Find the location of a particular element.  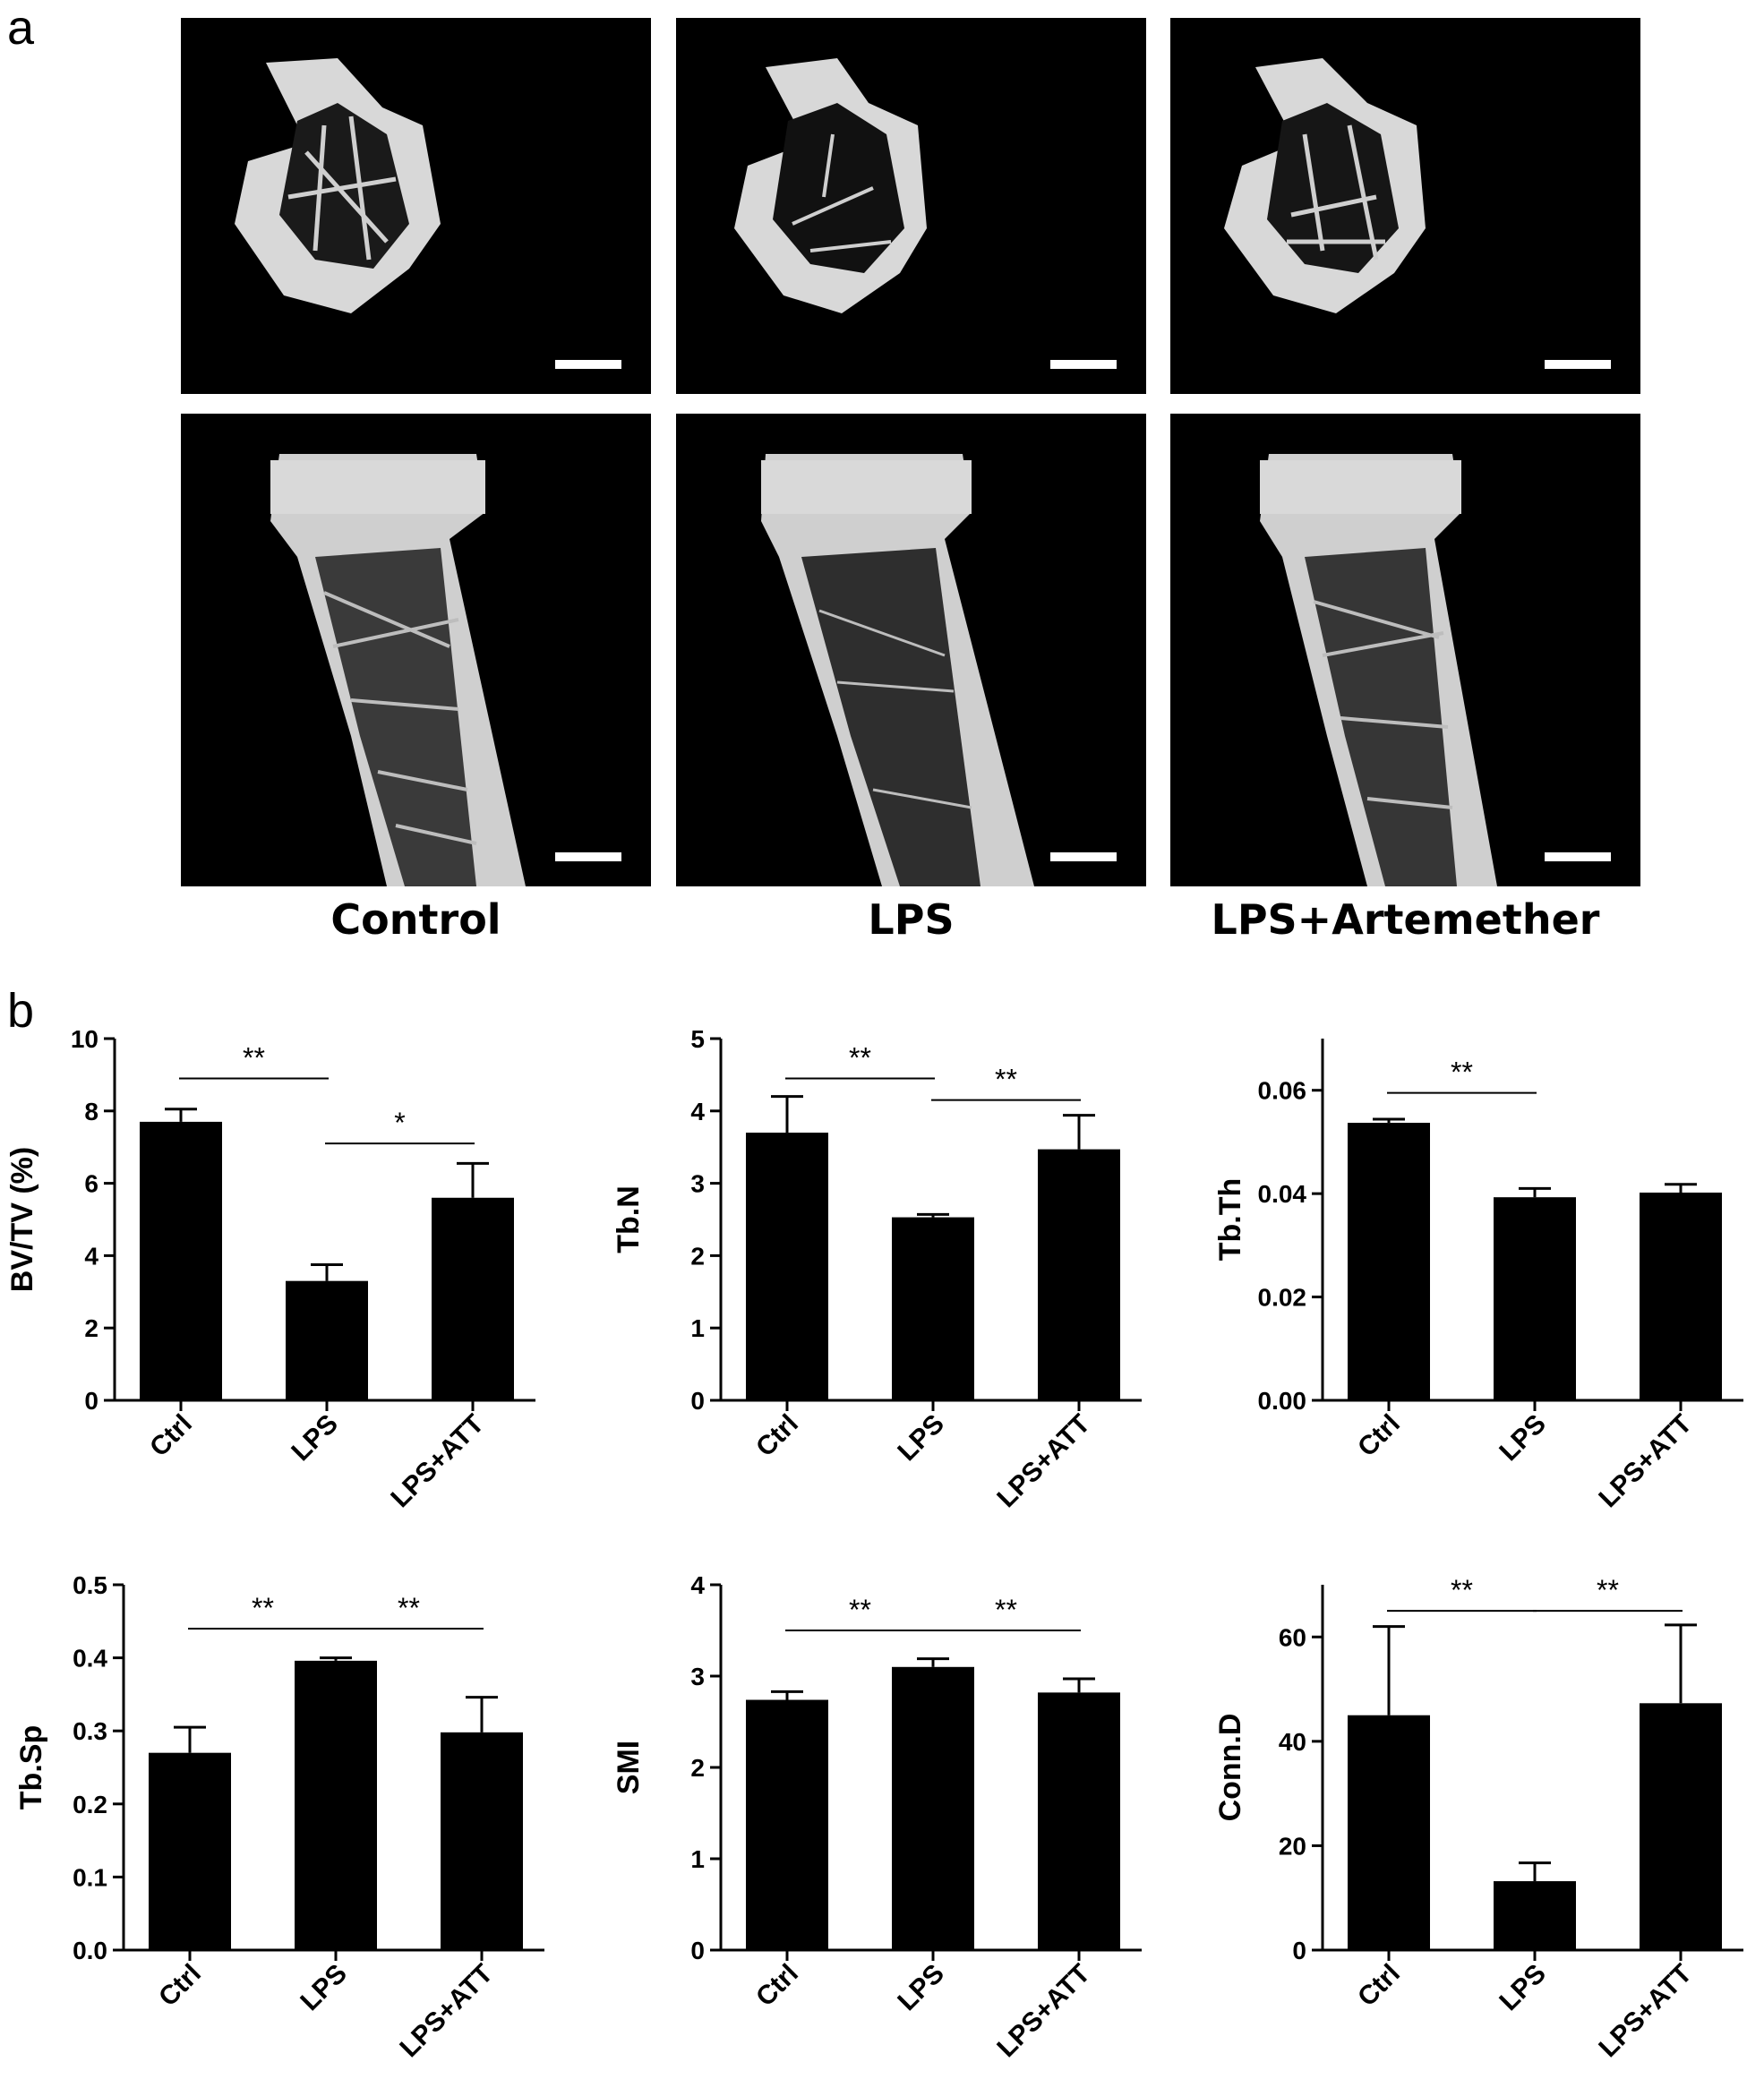

y-tick-label: 0.0 is located at coordinates (90, 1950).